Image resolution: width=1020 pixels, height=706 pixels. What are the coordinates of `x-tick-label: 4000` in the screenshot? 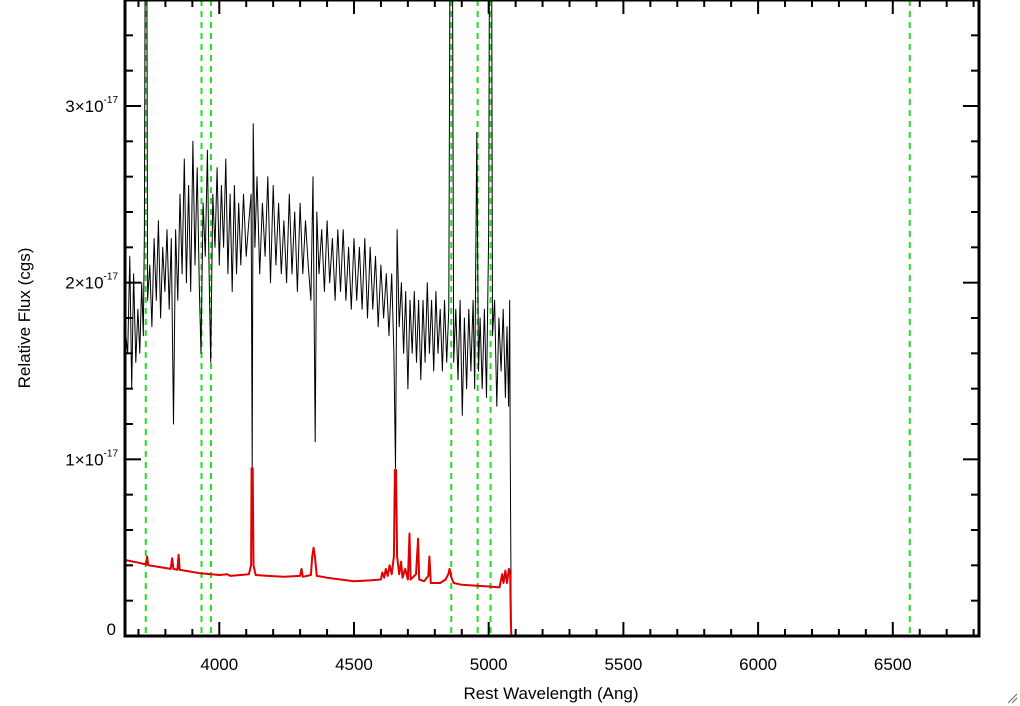 It's located at (219, 664).